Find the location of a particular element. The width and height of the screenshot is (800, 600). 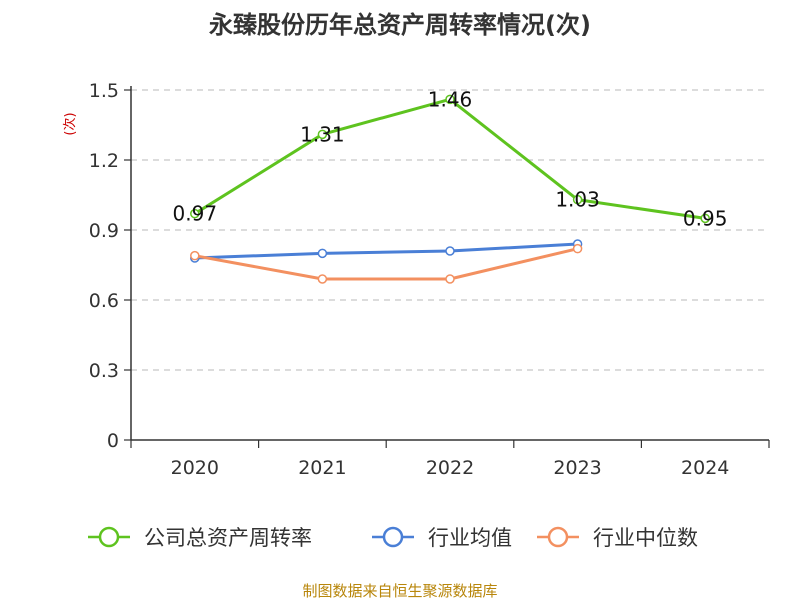

x-tick-label: 2022 is located at coordinates (450, 468).